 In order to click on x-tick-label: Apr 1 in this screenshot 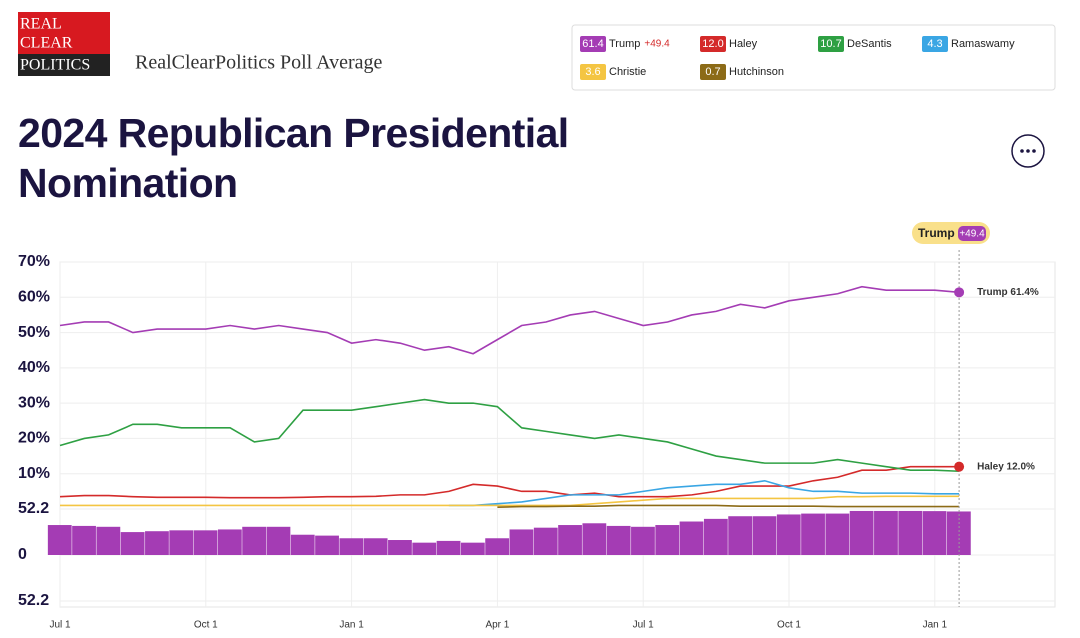, I will do `click(497, 625)`.